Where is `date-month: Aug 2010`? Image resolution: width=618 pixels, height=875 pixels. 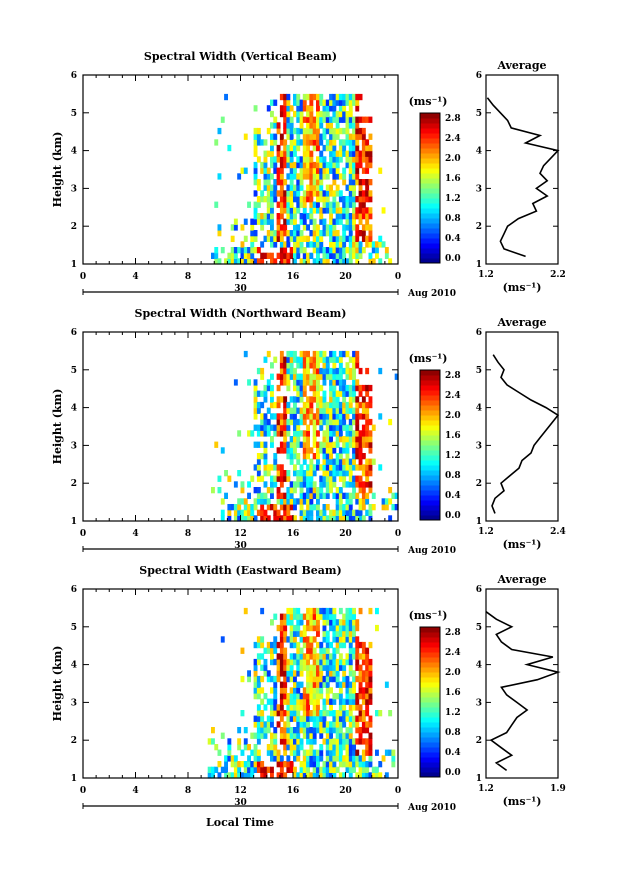 date-month: Aug 2010 is located at coordinates (431, 551).